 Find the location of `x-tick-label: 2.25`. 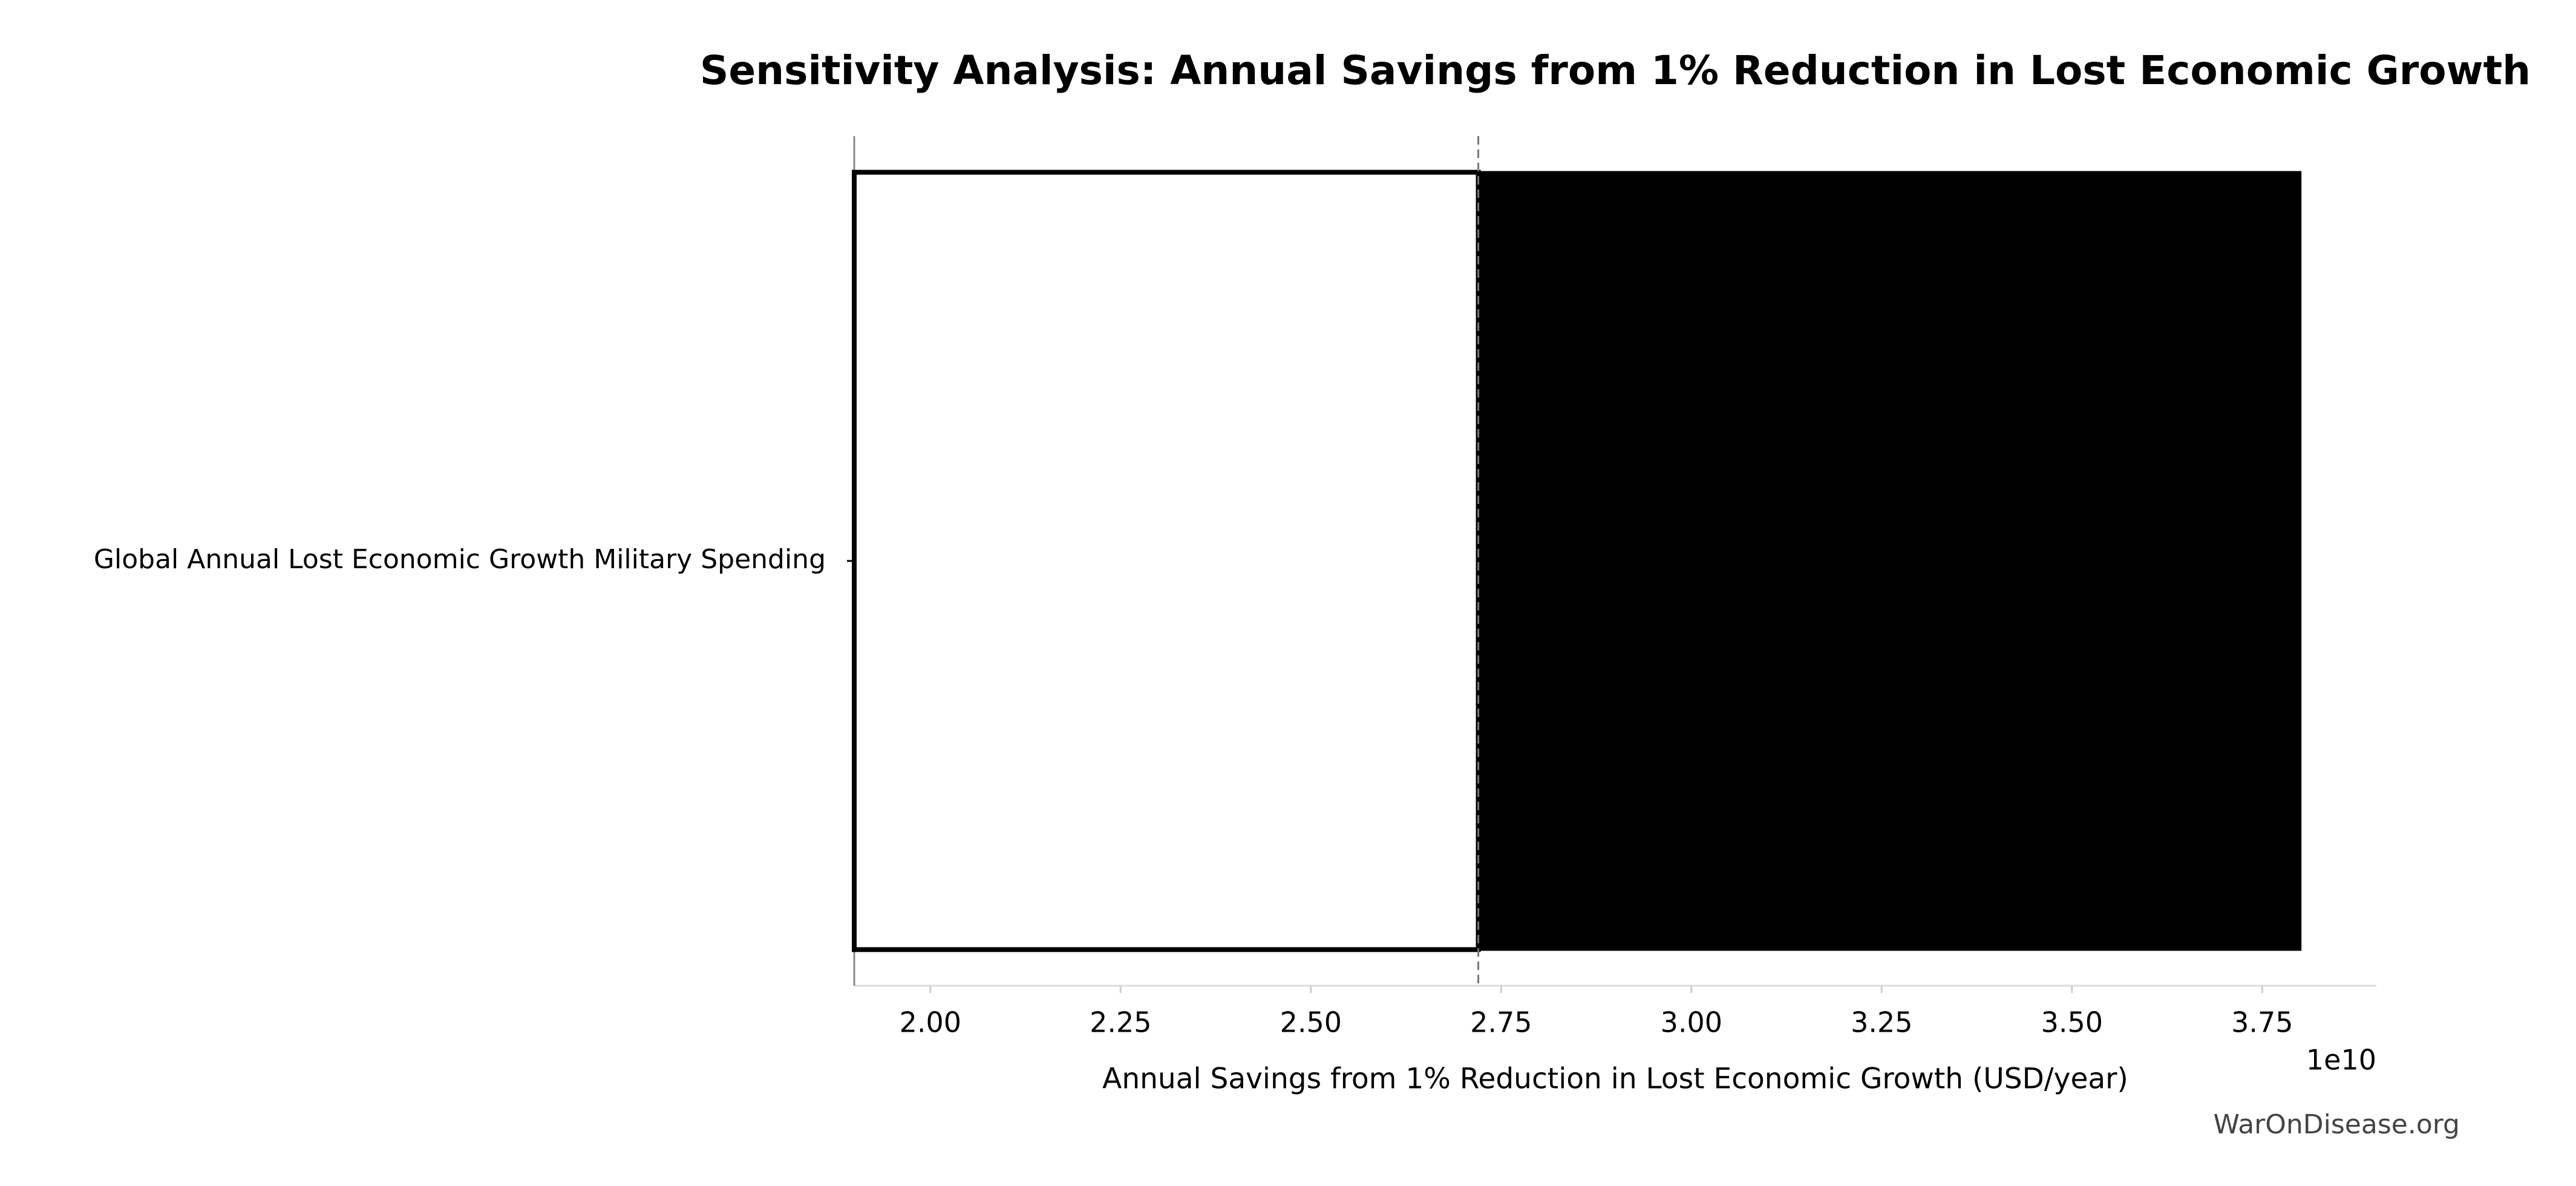

x-tick-label: 2.25 is located at coordinates (1120, 1023).